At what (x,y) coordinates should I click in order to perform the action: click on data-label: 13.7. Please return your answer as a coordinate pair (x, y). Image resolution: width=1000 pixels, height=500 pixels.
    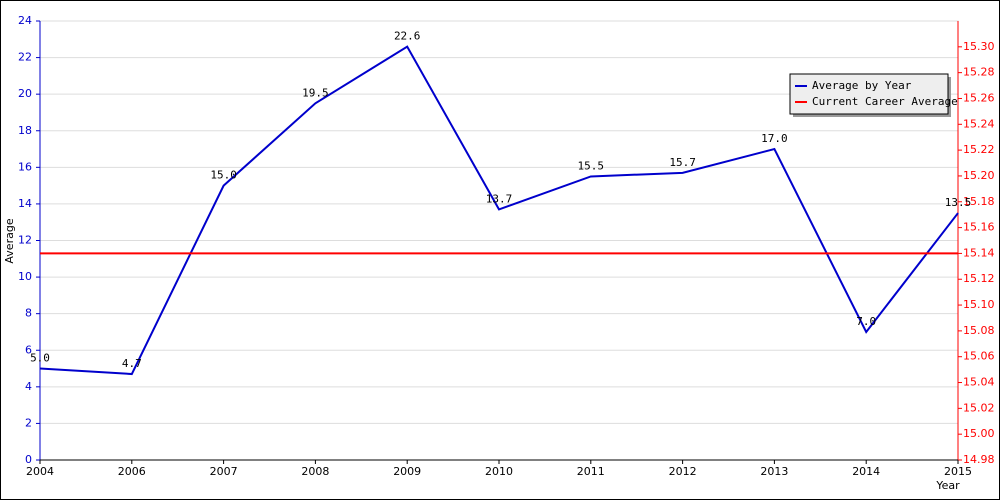
    Looking at the image, I should click on (499, 198).